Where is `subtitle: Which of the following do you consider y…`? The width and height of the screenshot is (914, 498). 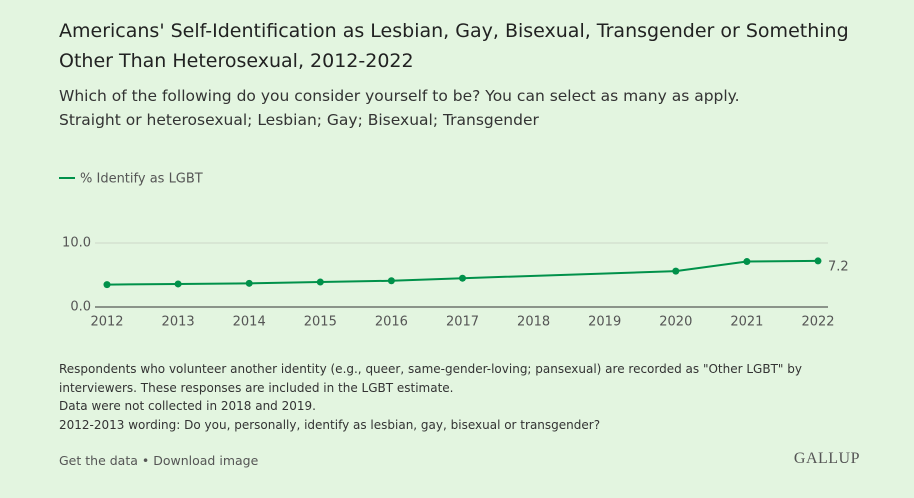
subtitle: Which of the following do you consider y… is located at coordinates (399, 96).